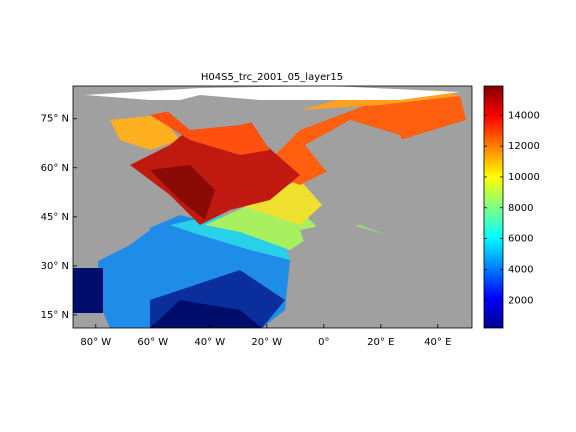  Describe the element at coordinates (524, 146) in the screenshot. I see `colorbar-tick-label: 12000` at that location.